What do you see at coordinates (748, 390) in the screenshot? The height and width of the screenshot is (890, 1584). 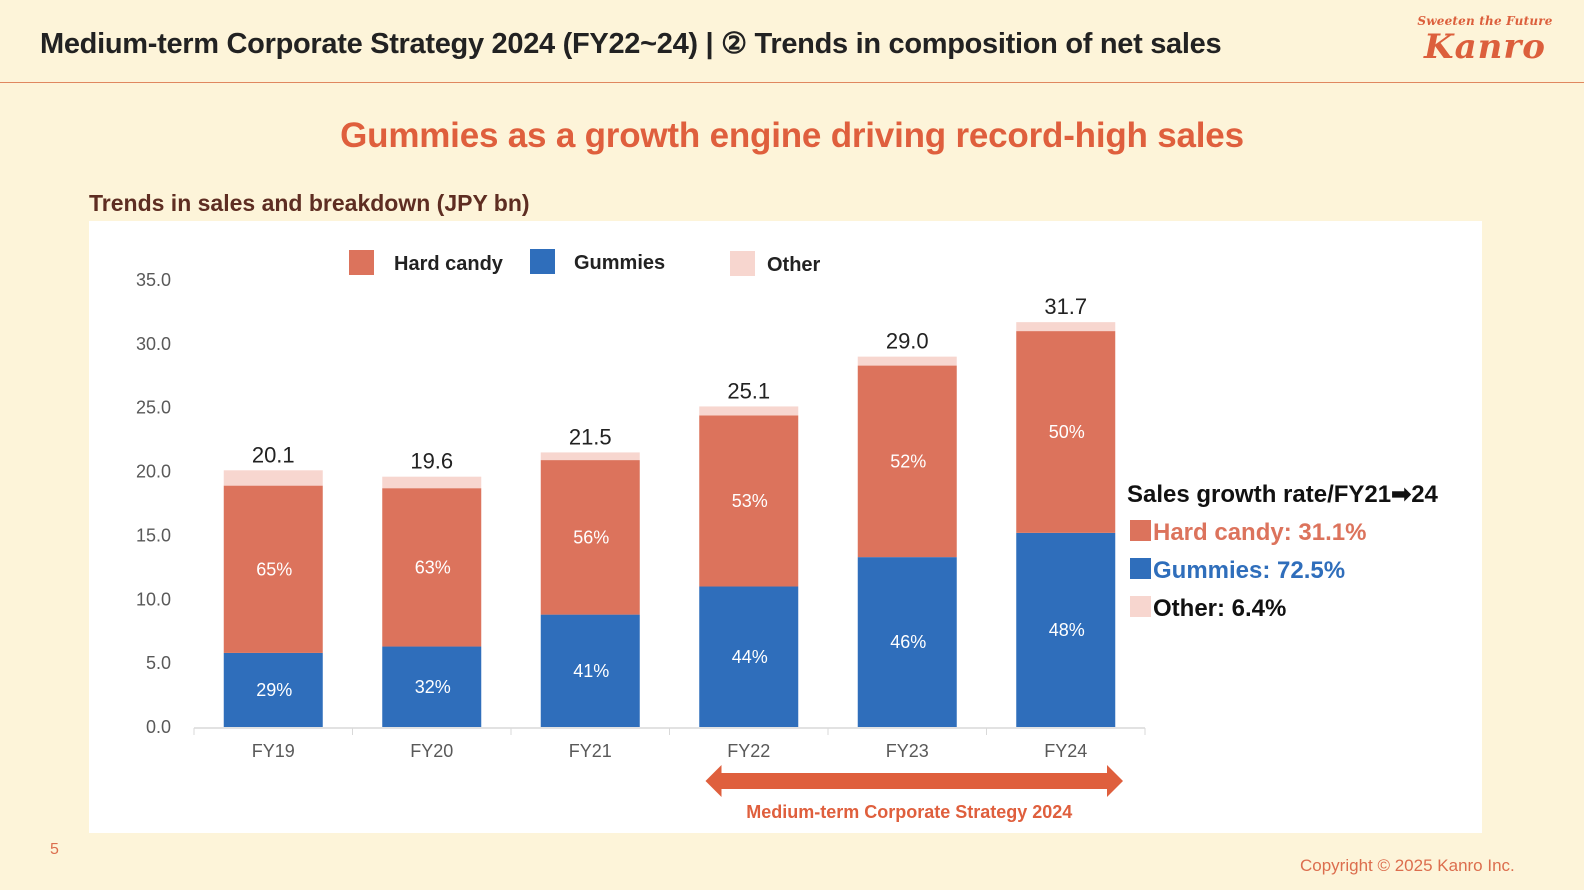 I see `bar-total-label: 25.1` at bounding box center [748, 390].